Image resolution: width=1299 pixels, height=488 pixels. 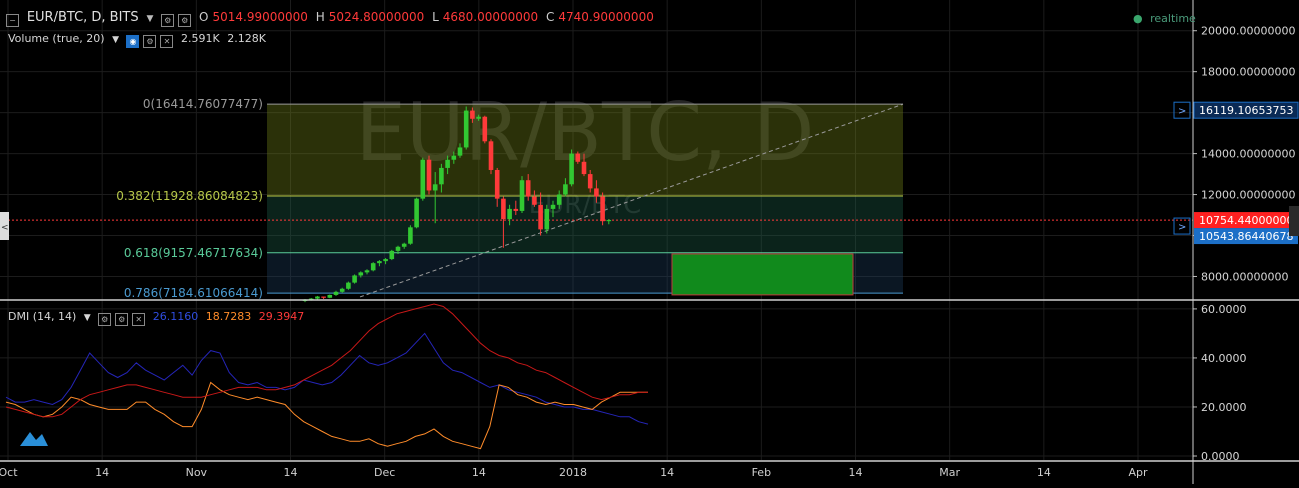 I want to click on dmi-value-2: 18.7283, so click(x=228, y=316).